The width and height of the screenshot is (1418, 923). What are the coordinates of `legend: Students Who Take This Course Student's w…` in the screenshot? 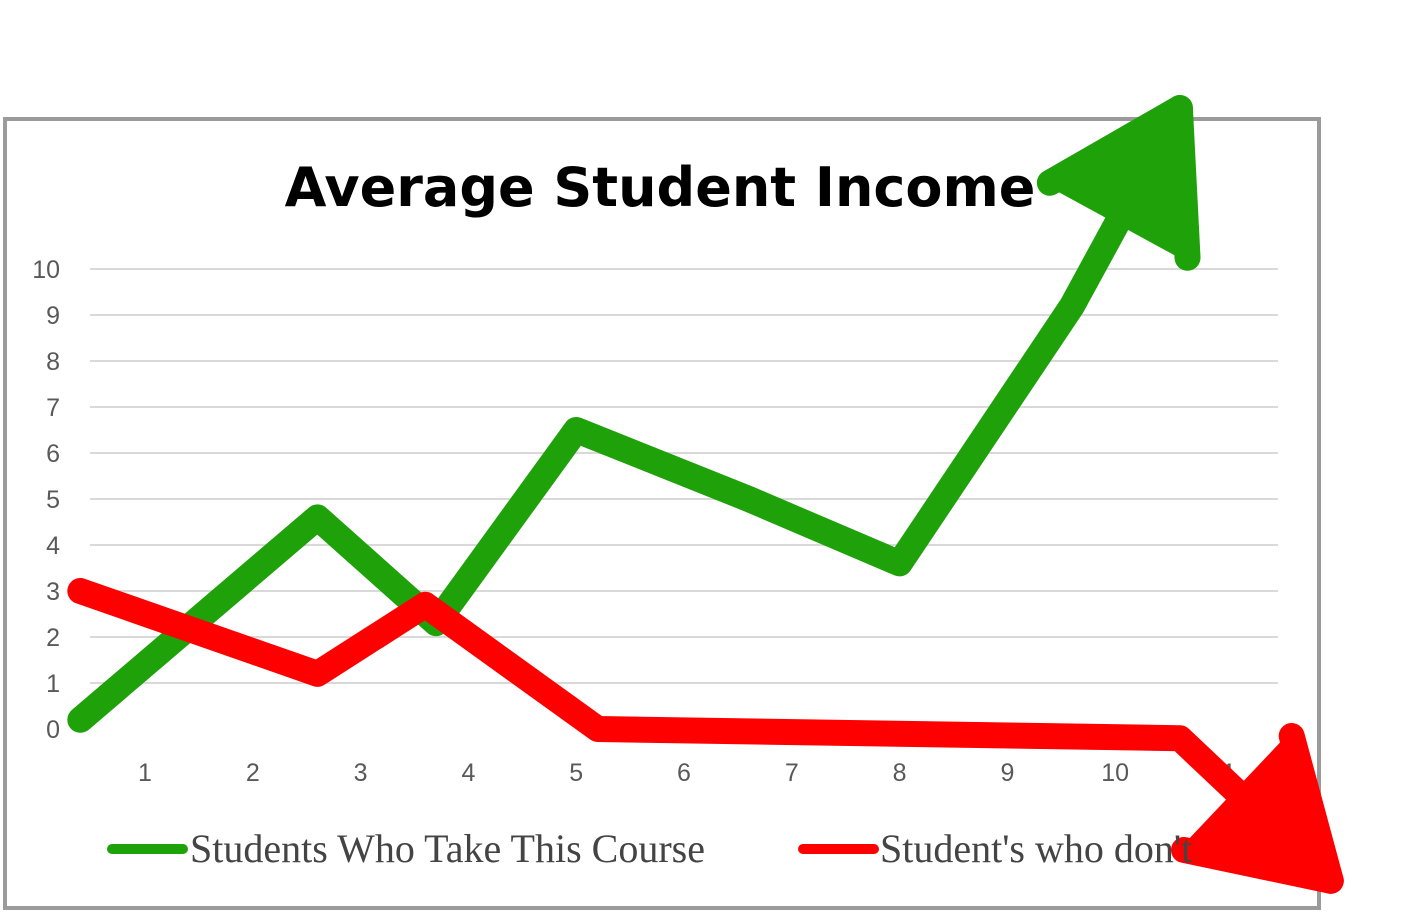 It's located at (649, 848).